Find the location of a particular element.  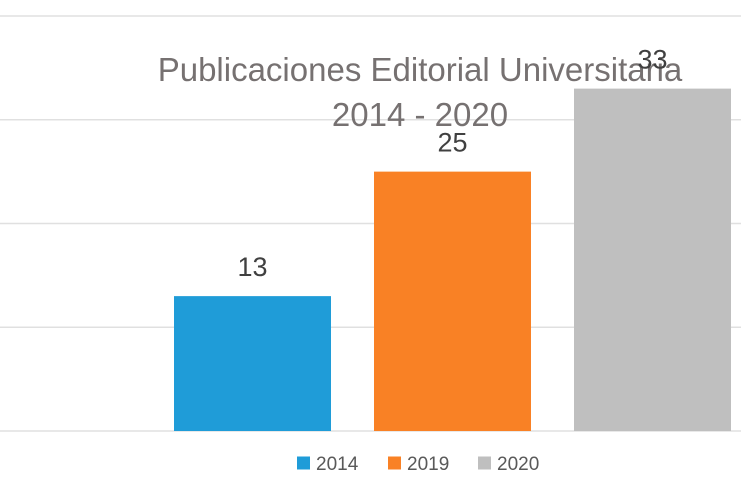

data-label-2019: 25 is located at coordinates (452, 143).